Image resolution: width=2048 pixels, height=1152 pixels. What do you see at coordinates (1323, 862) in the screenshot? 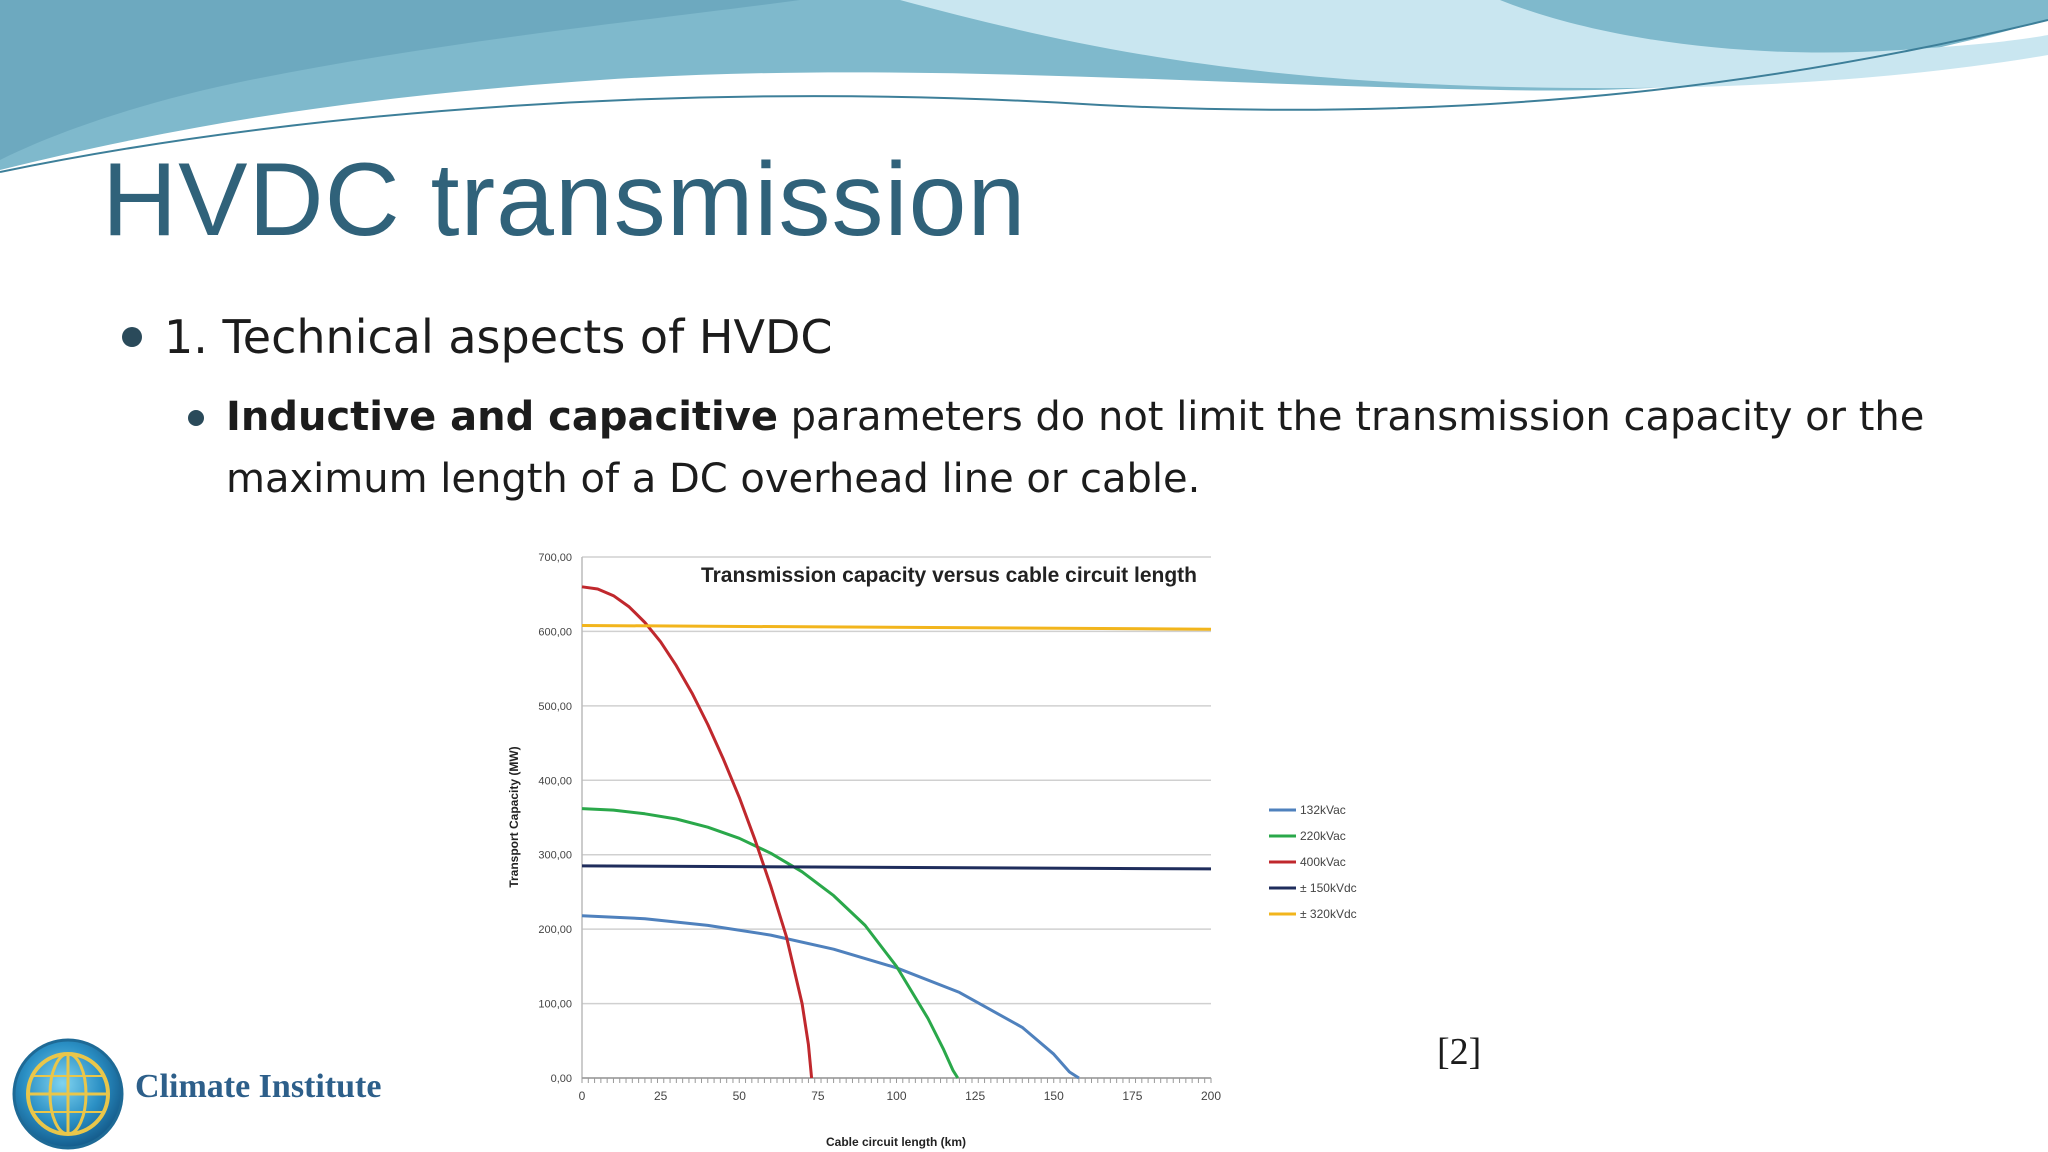
I see `legend-label: 400kVac` at bounding box center [1323, 862].